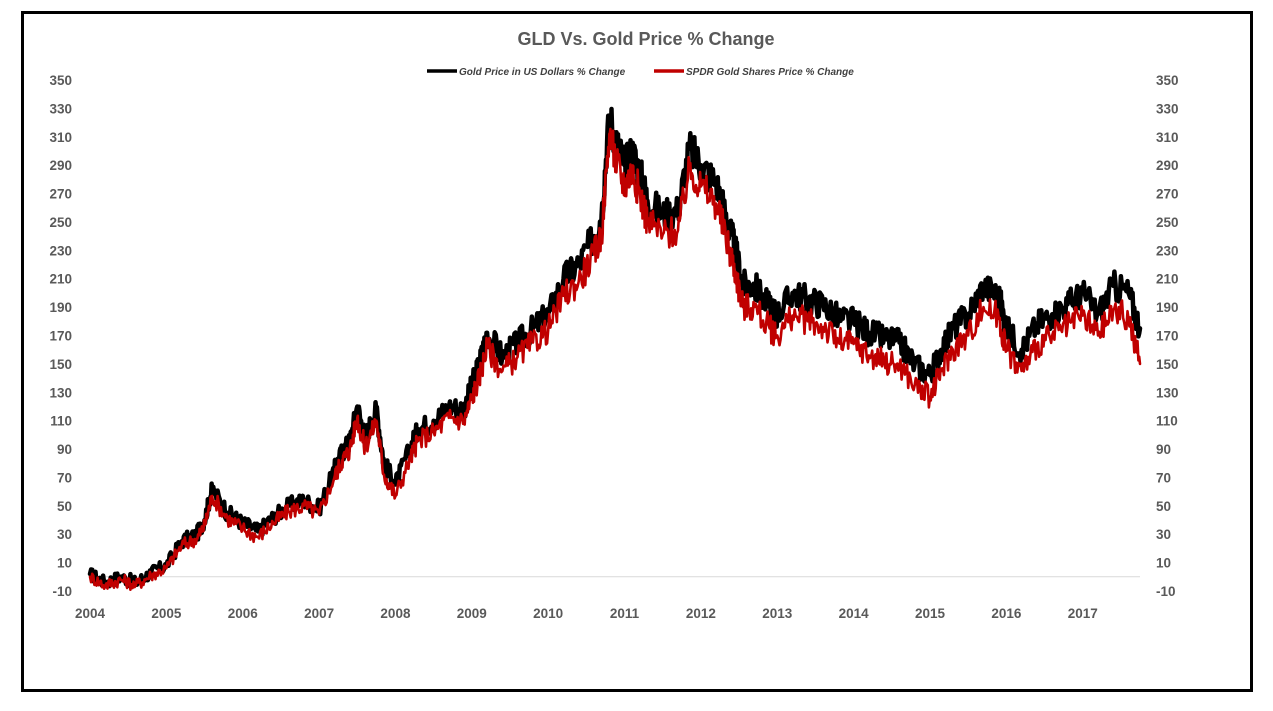 This screenshot has height=711, width=1273. Describe the element at coordinates (1163, 563) in the screenshot. I see `y-tick-right-1: 10` at that location.